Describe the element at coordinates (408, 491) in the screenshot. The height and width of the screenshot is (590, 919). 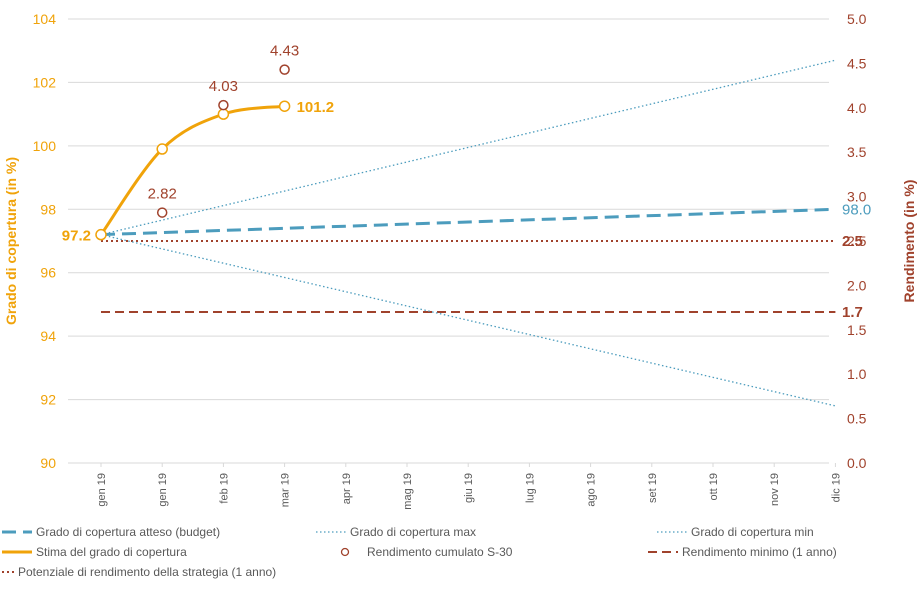
I see `x-tick-label: mag 19` at that location.